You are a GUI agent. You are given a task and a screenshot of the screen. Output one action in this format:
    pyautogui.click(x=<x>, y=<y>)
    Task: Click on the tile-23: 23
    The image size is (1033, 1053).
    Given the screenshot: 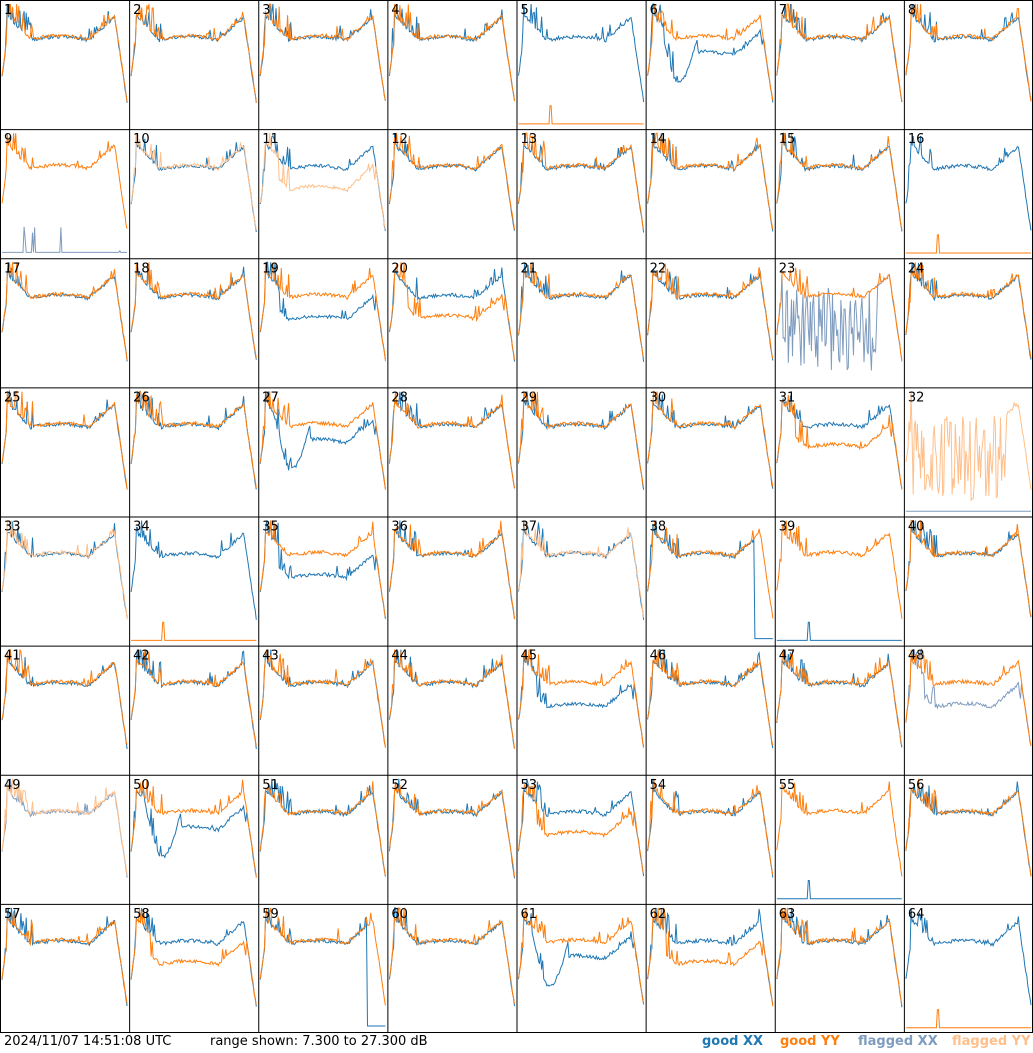 What is the action you would take?
    pyautogui.click(x=839, y=316)
    